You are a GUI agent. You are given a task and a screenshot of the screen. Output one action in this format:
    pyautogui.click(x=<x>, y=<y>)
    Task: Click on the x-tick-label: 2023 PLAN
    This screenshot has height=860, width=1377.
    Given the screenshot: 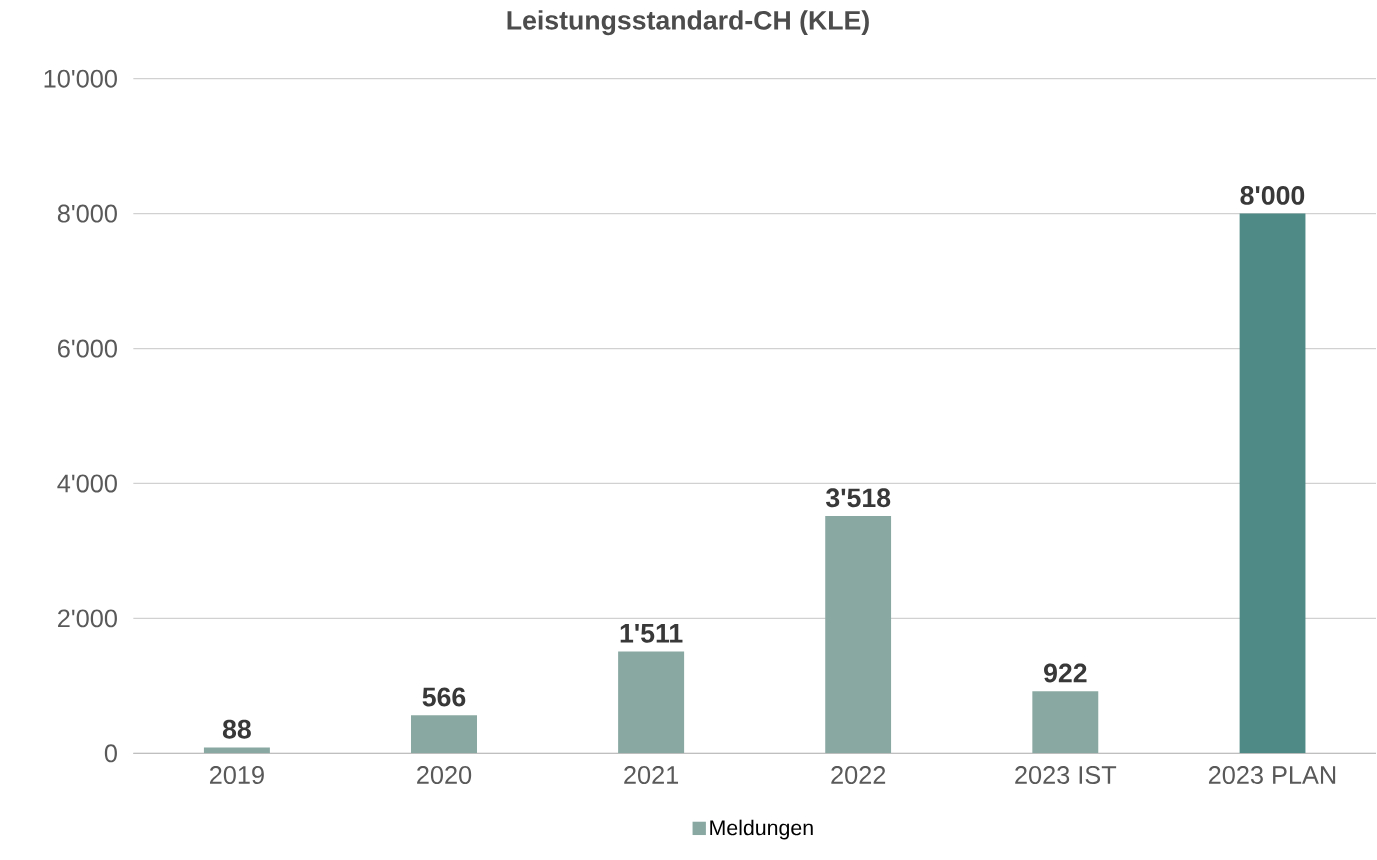 What is the action you would take?
    pyautogui.click(x=1272, y=775)
    